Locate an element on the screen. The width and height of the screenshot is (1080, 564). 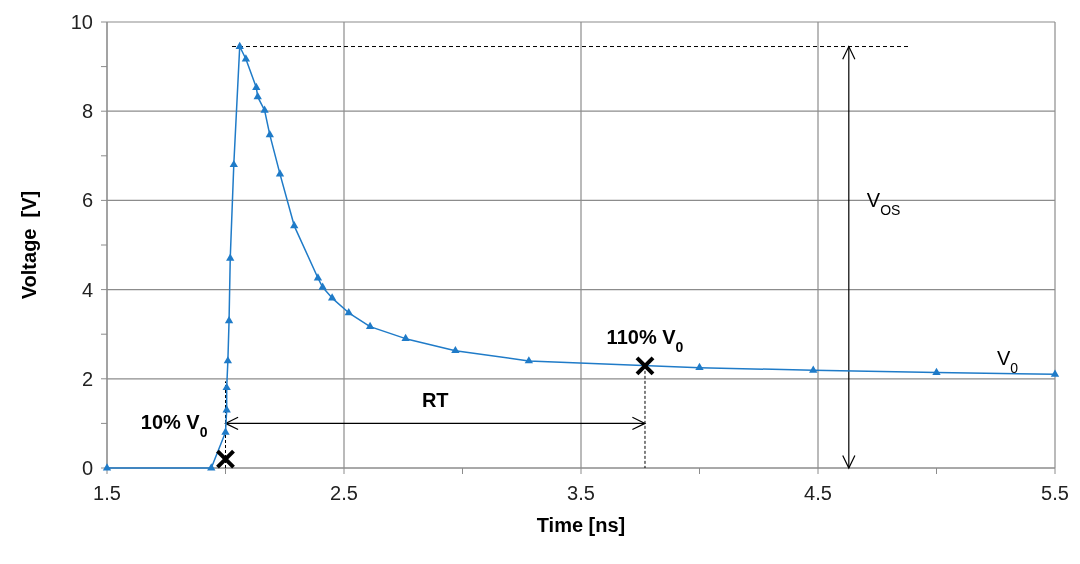
annotation: 10% V$_{0}$ is located at coordinates (174, 426).